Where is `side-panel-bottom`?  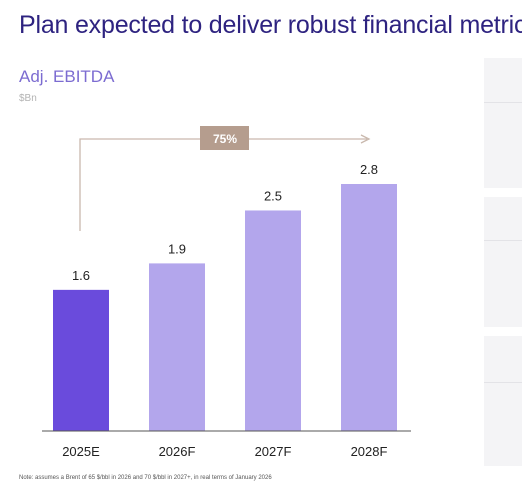 side-panel-bottom is located at coordinates (503, 401).